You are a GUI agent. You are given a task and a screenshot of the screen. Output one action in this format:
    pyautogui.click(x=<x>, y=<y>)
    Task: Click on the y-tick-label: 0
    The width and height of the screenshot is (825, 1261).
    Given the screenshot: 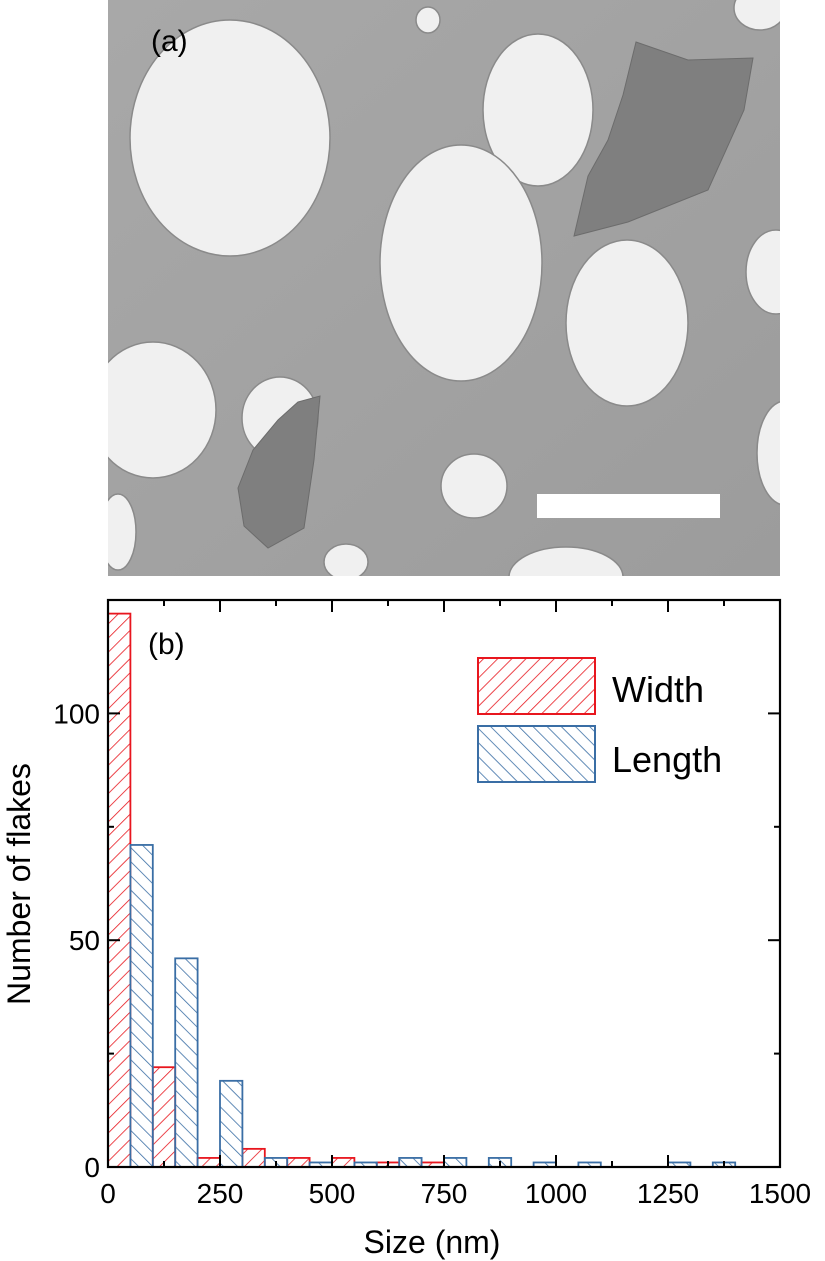 What is the action you would take?
    pyautogui.click(x=92, y=1167)
    